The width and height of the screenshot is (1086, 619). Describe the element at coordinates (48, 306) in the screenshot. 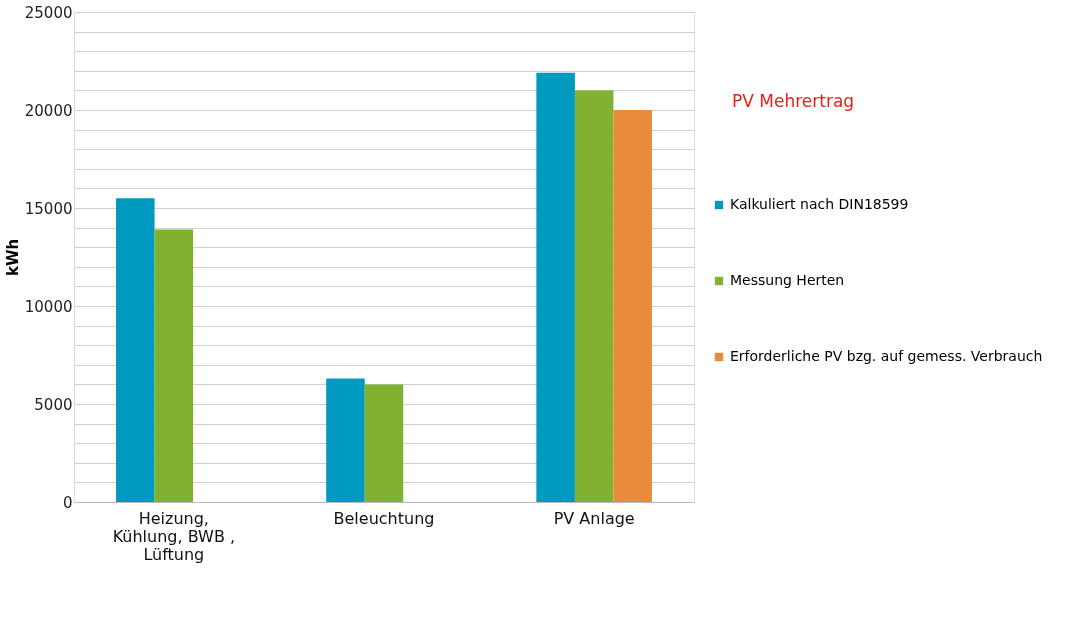

I see `y-tick-label: 10000` at that location.